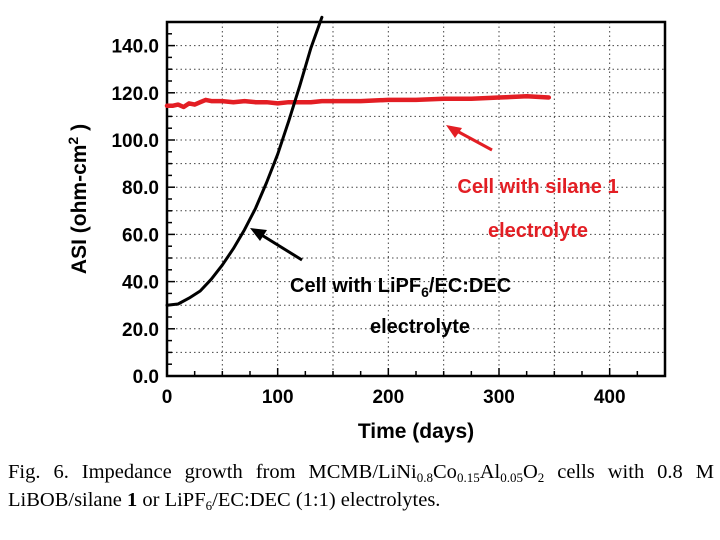  What do you see at coordinates (146, 377) in the screenshot?
I see `y-tick-label: 0.0` at bounding box center [146, 377].